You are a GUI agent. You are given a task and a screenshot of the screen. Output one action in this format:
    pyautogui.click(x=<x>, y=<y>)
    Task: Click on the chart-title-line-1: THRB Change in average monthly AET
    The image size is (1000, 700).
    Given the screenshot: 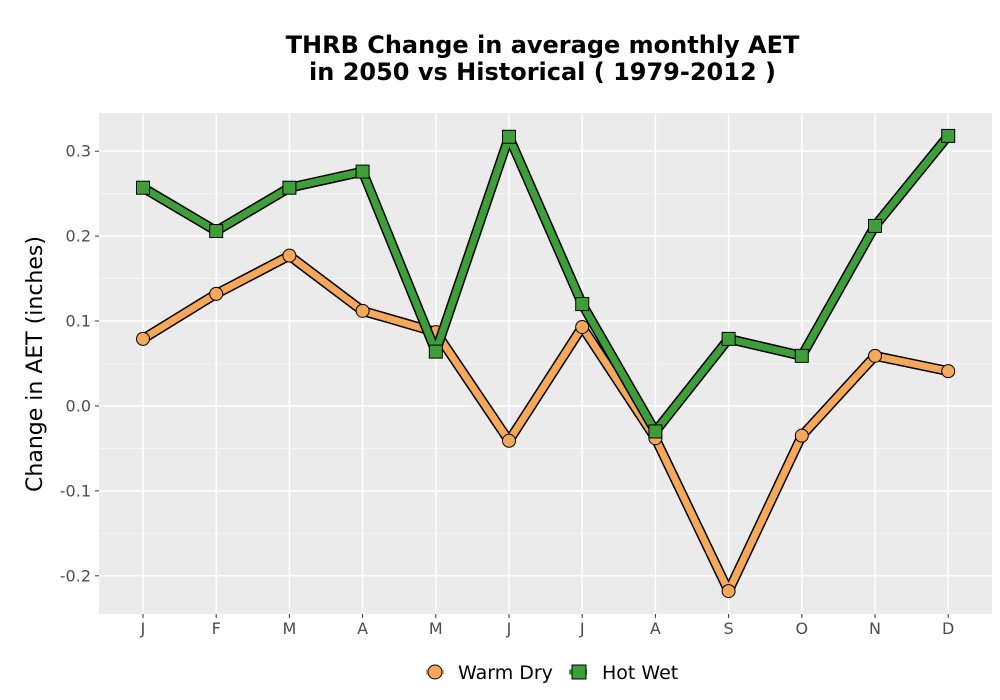 What is the action you would take?
    pyautogui.click(x=542, y=45)
    